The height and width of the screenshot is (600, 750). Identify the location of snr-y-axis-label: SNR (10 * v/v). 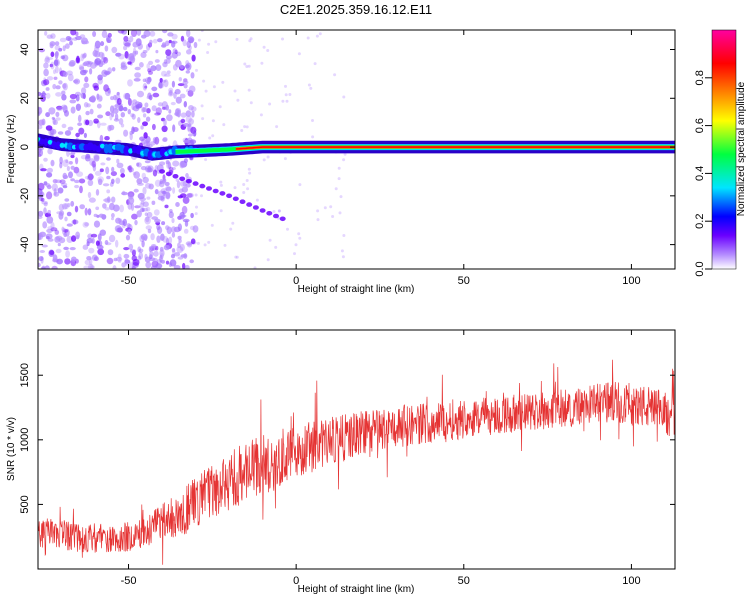
(11, 449).